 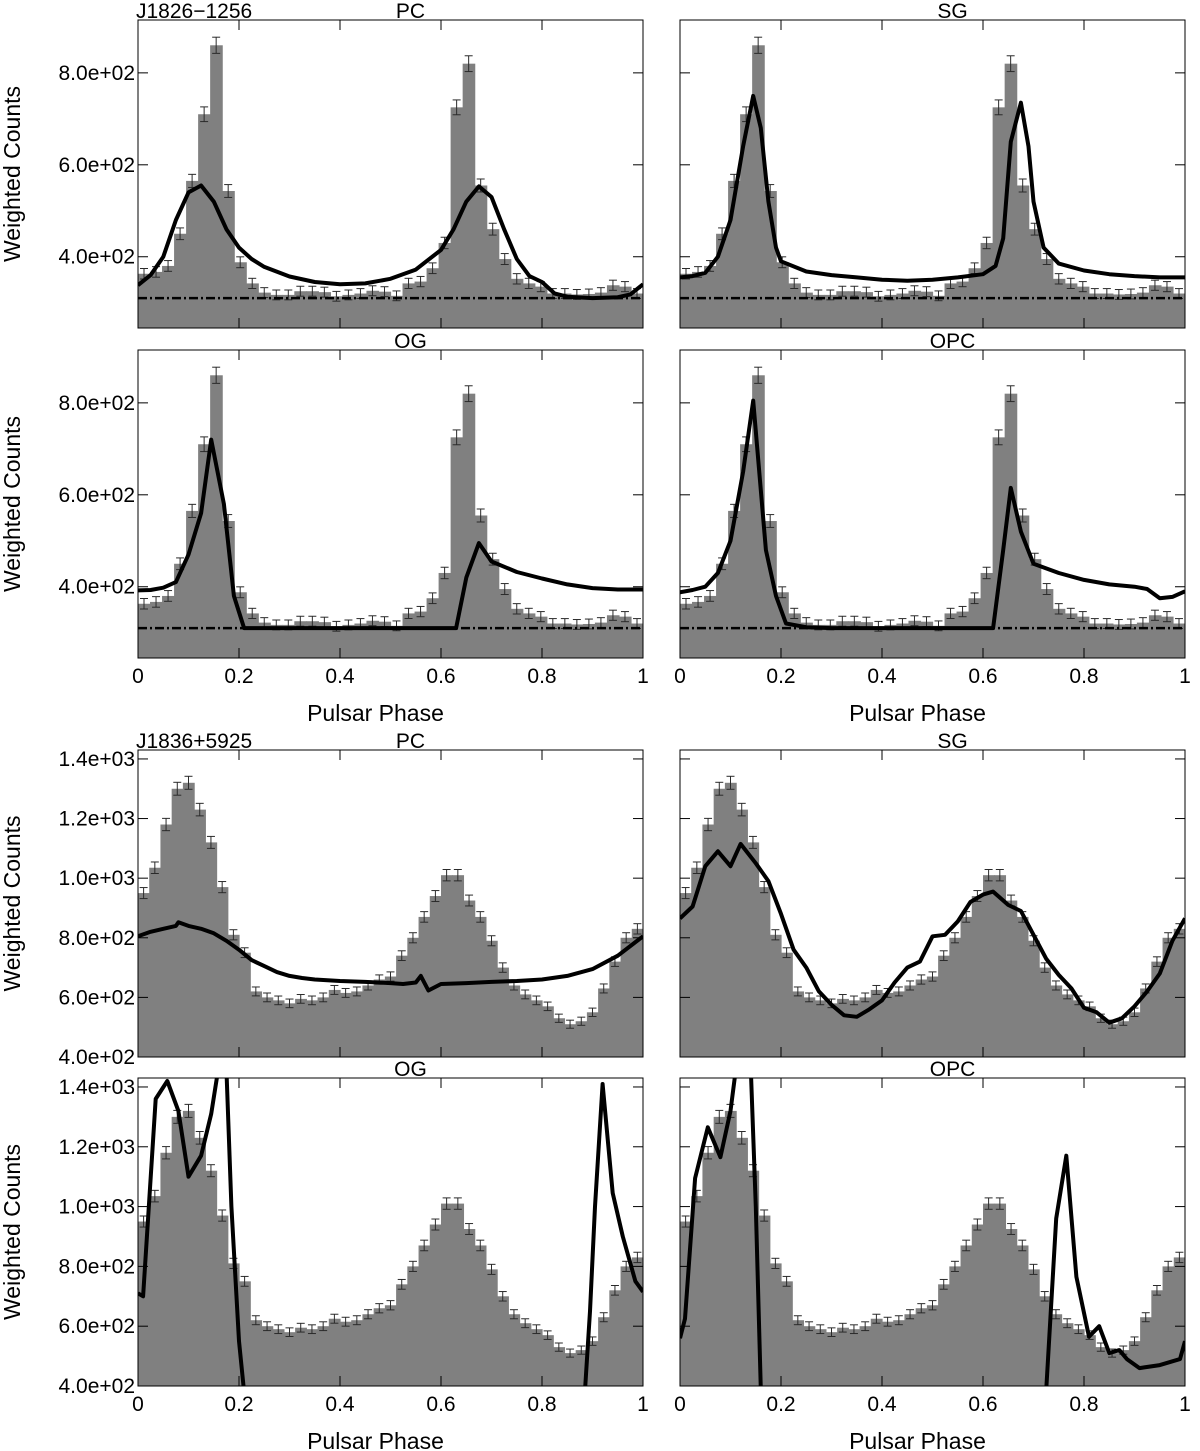 What do you see at coordinates (238, 676) in the screenshot?
I see `x-tick-label: 0.2` at bounding box center [238, 676].